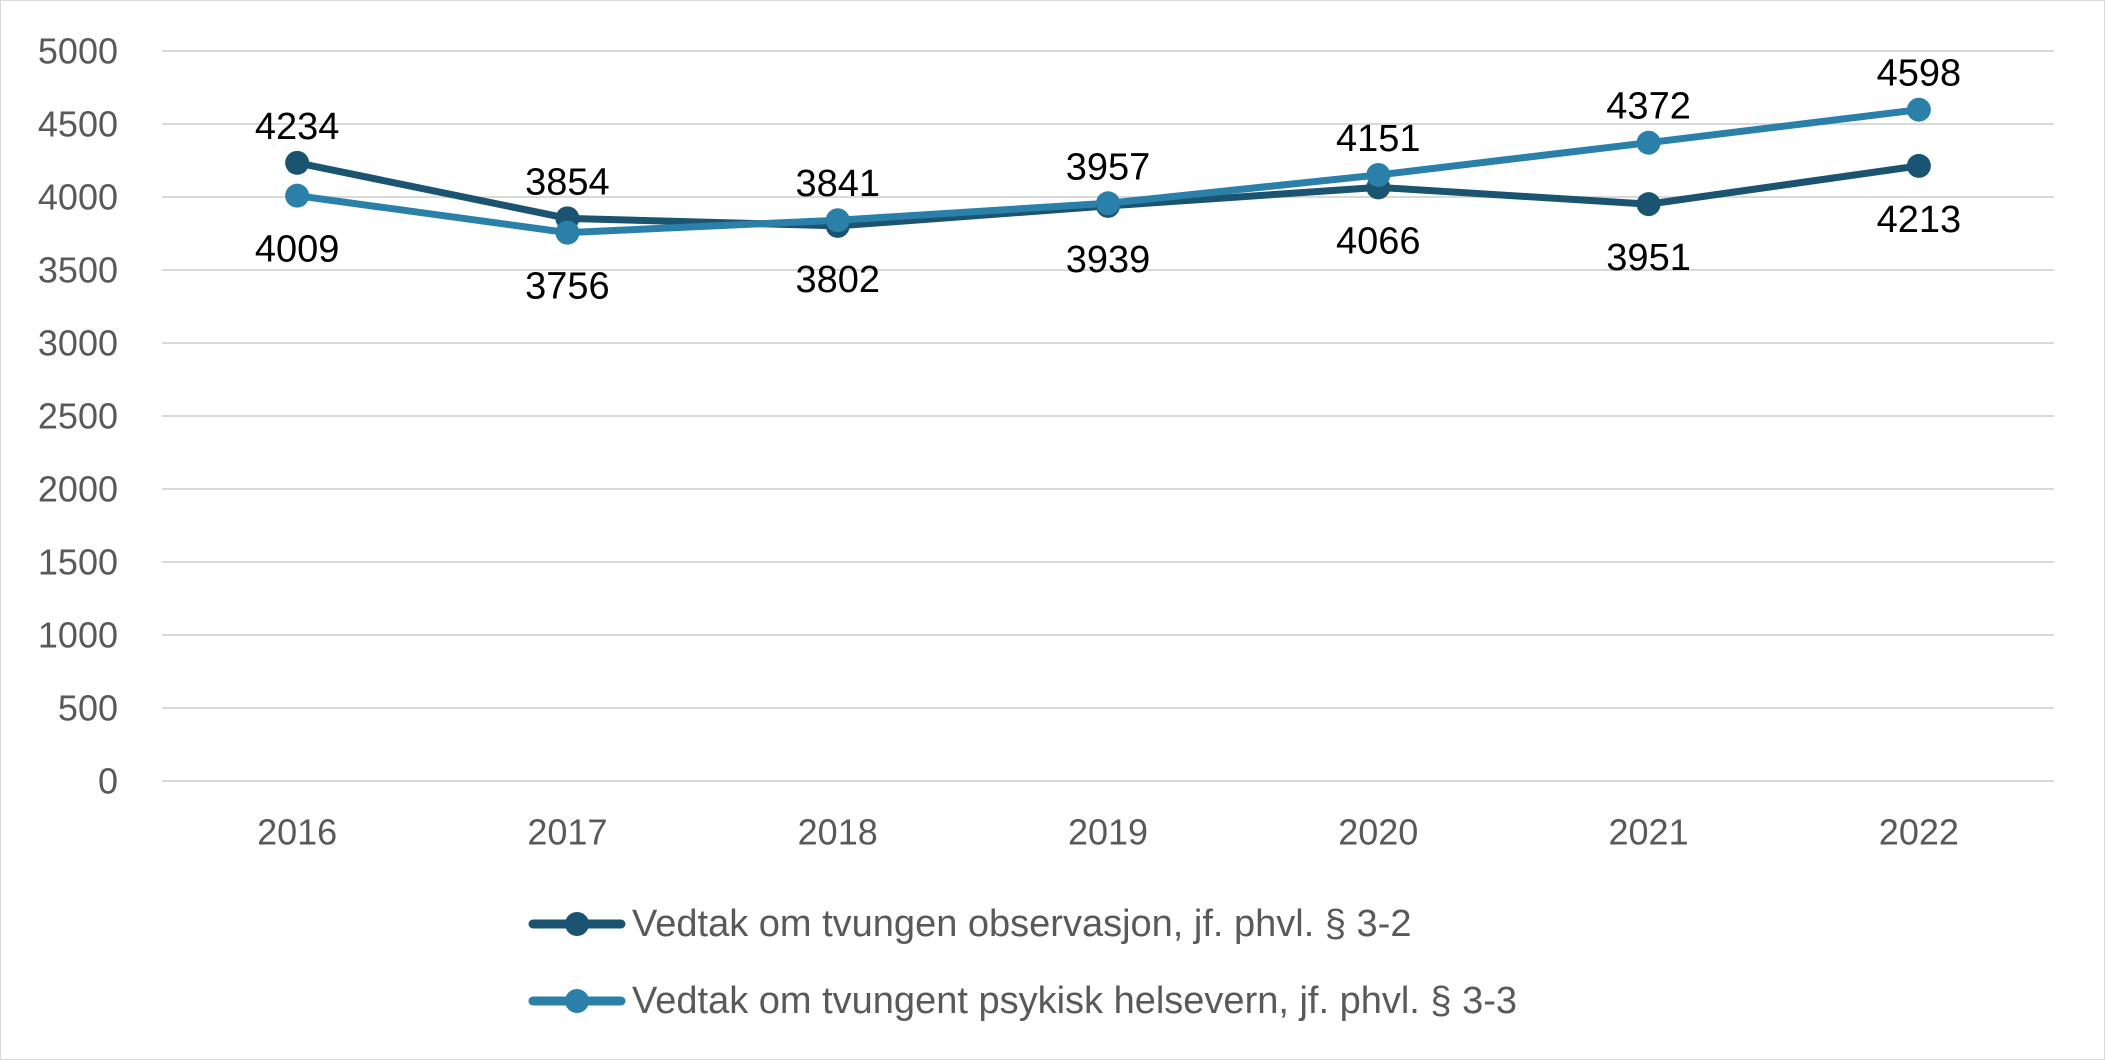  Describe the element at coordinates (837, 184) in the screenshot. I see `data-label: 3841` at that location.